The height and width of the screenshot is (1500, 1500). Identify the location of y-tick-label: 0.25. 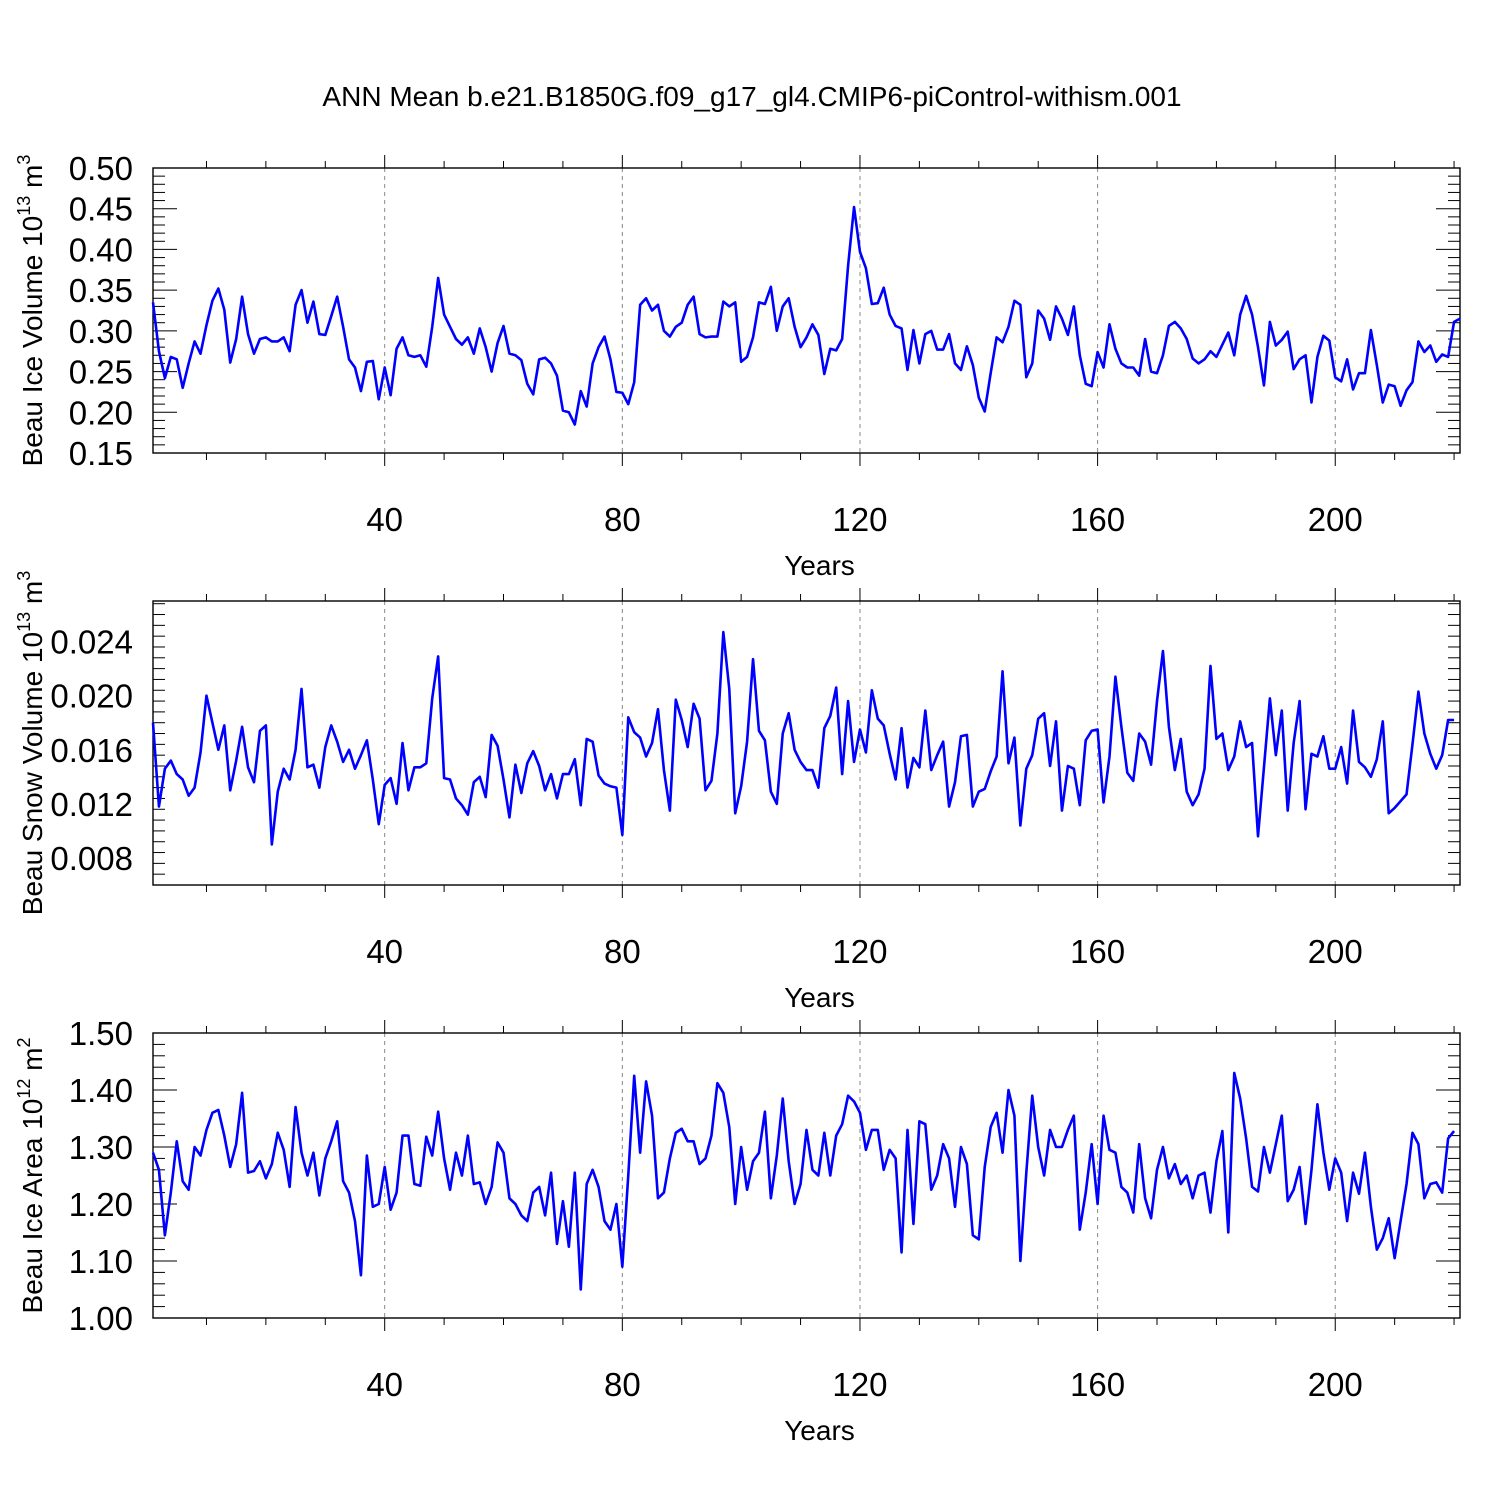
(101, 372).